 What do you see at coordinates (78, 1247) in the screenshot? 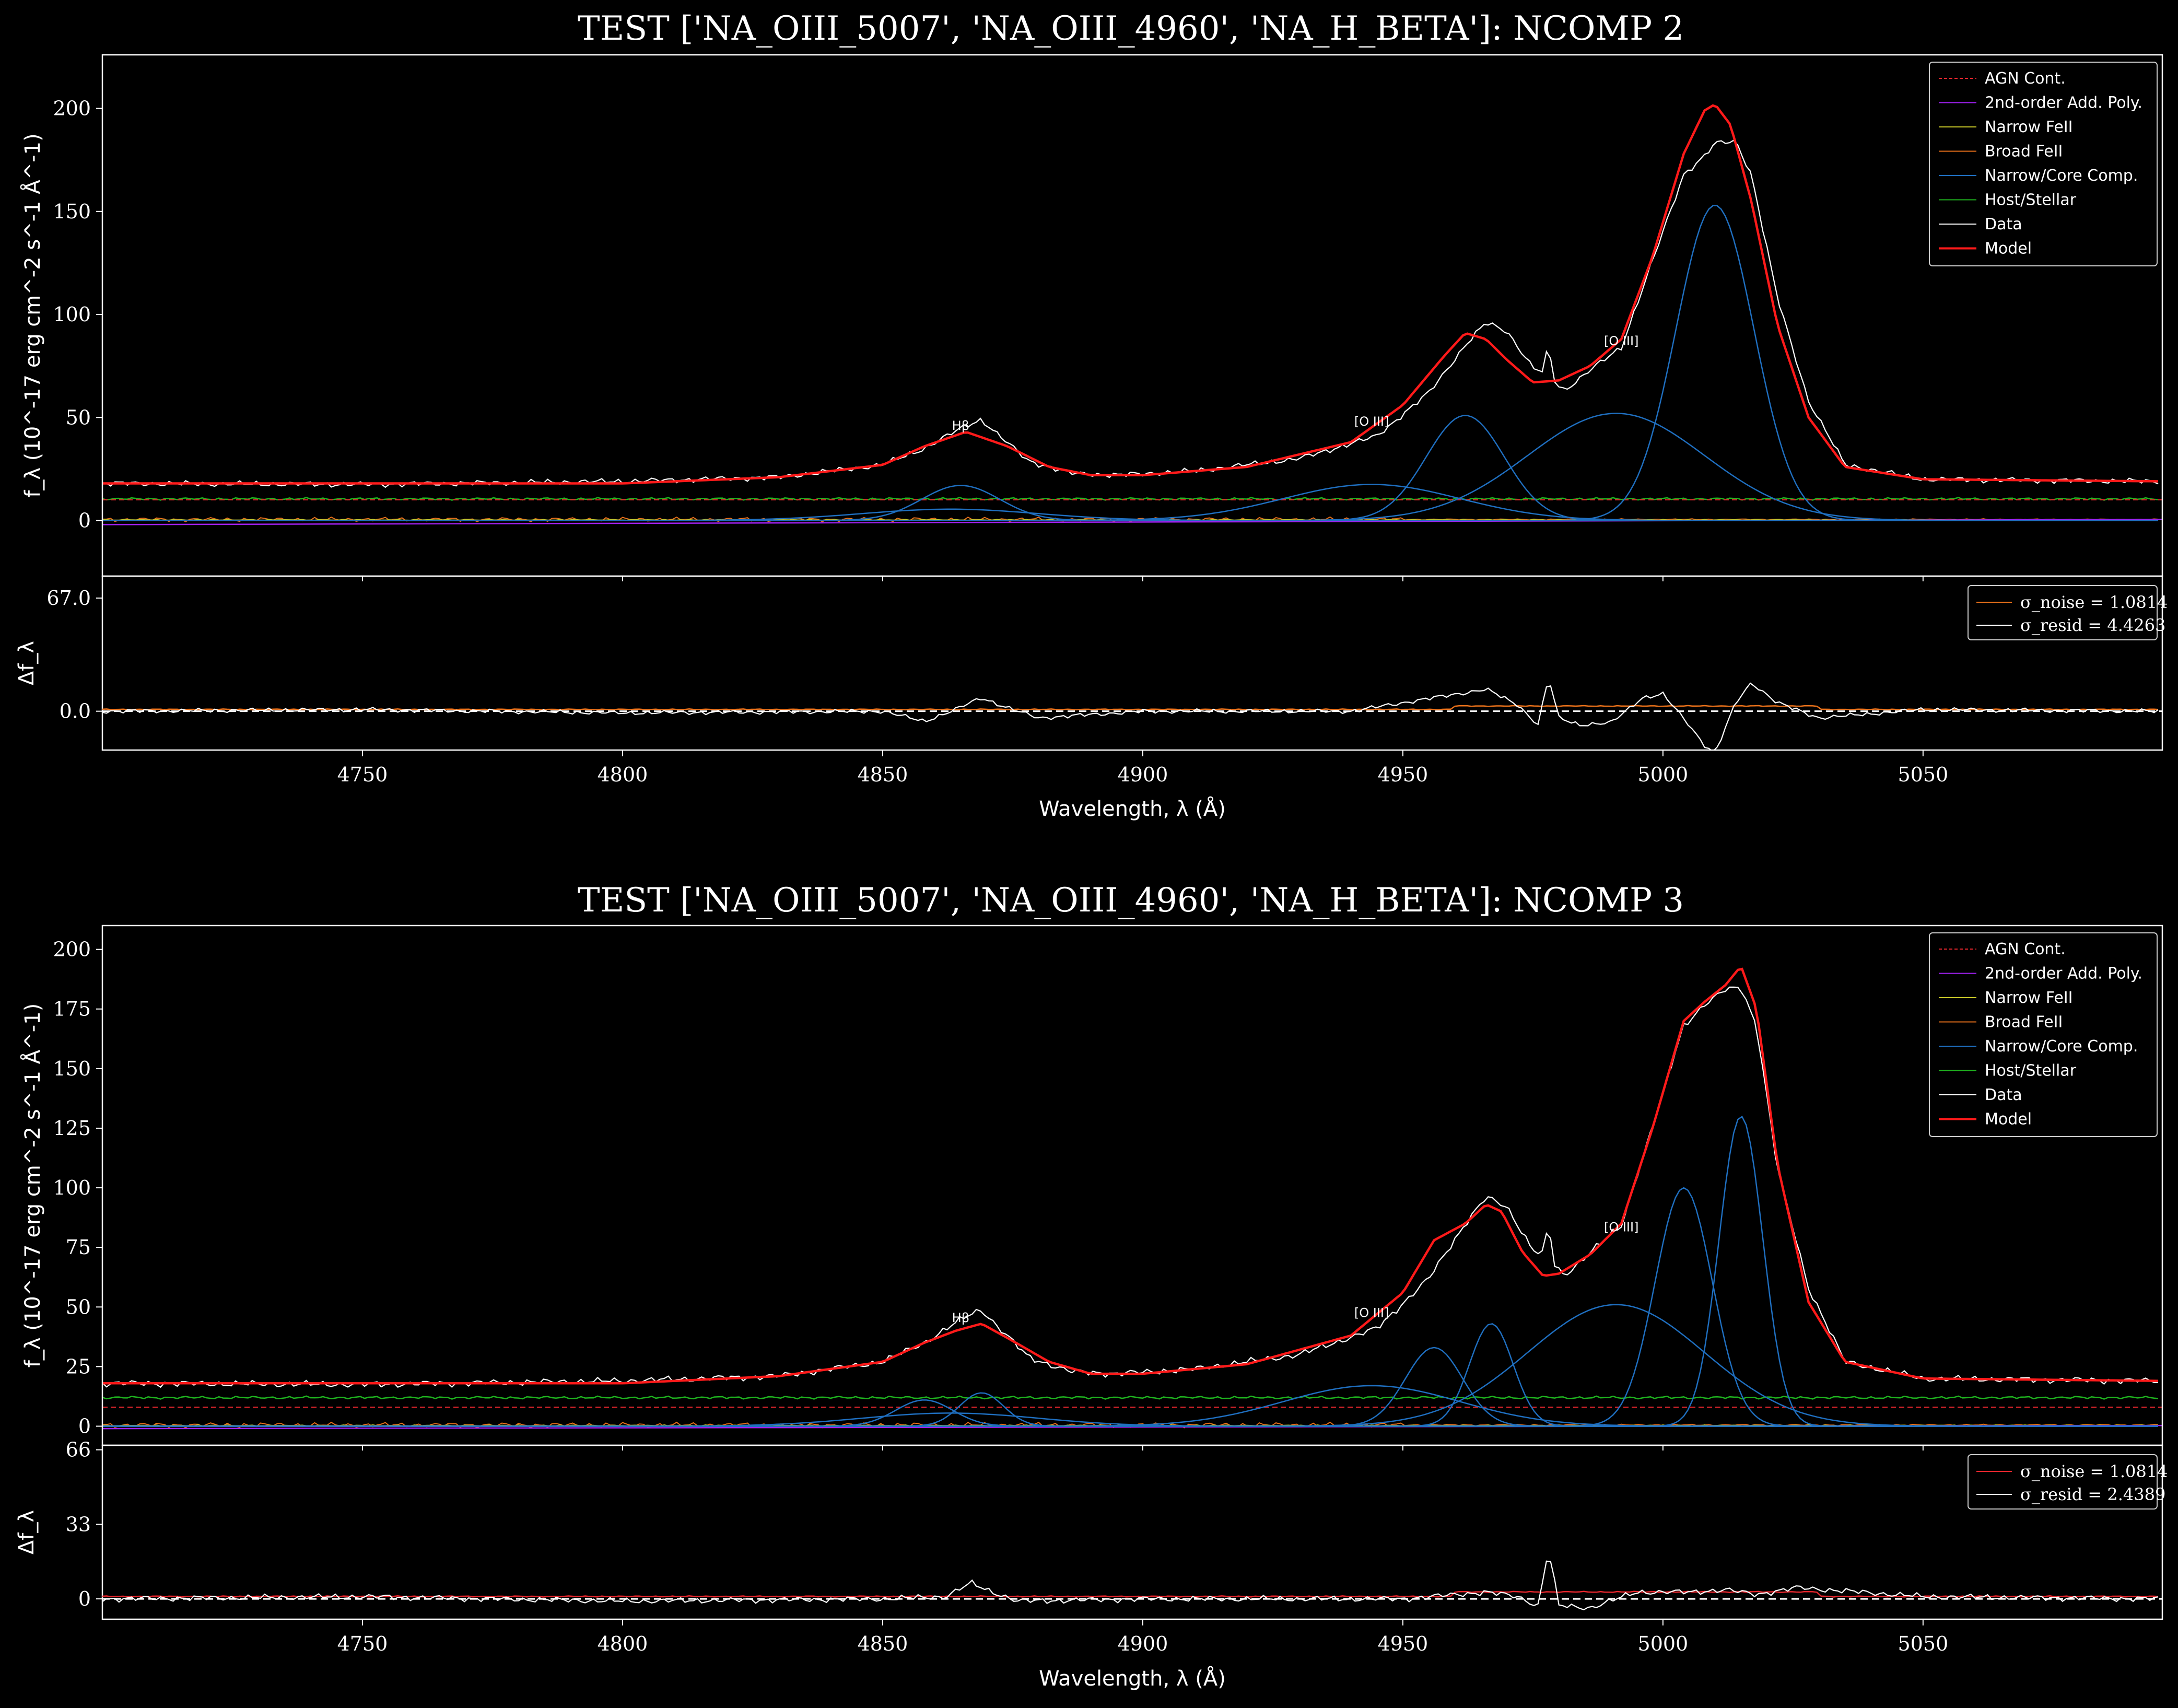
I see `y-tick-label: 75` at bounding box center [78, 1247].